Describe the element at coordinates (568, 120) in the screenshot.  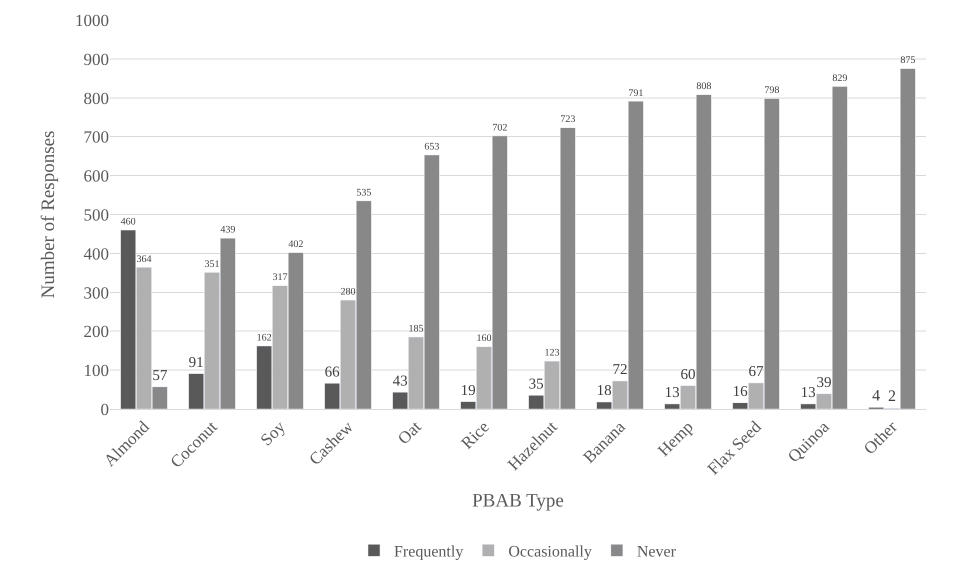
I see `data-label: 723` at that location.